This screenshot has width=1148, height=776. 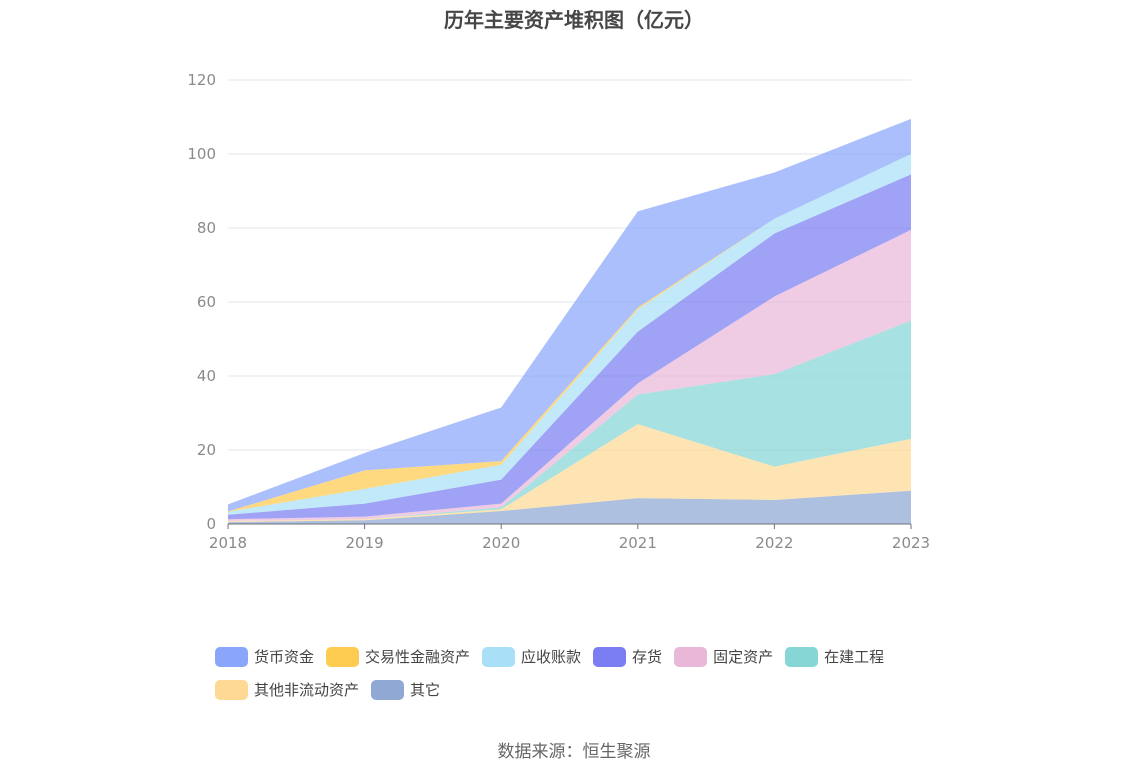 I want to click on legend-item-other: 其它, so click(x=405, y=689).